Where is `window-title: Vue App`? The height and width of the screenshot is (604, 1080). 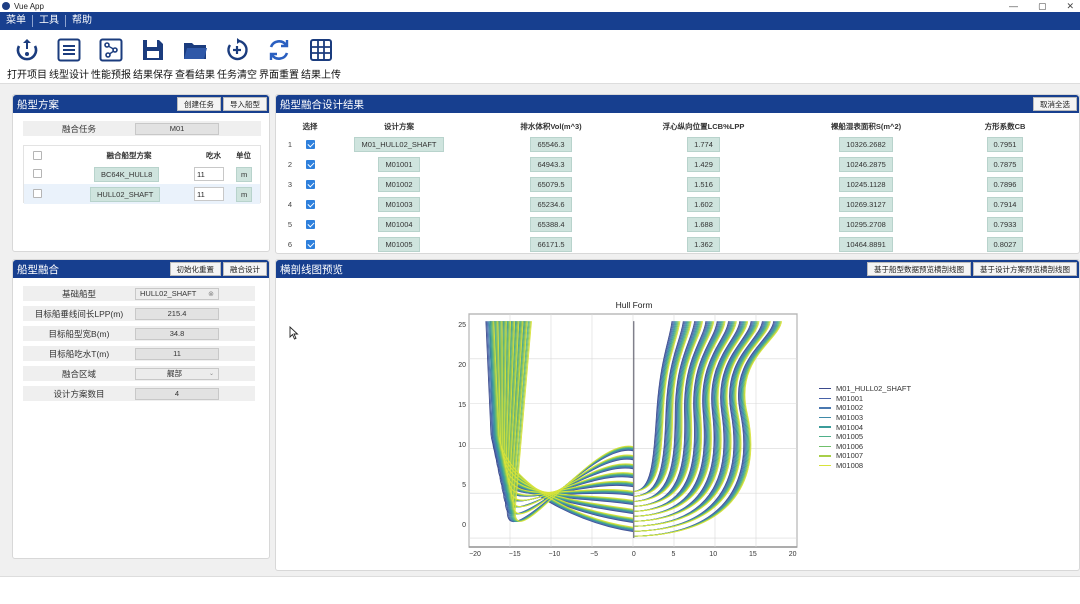
window-title: Vue App is located at coordinates (29, 6).